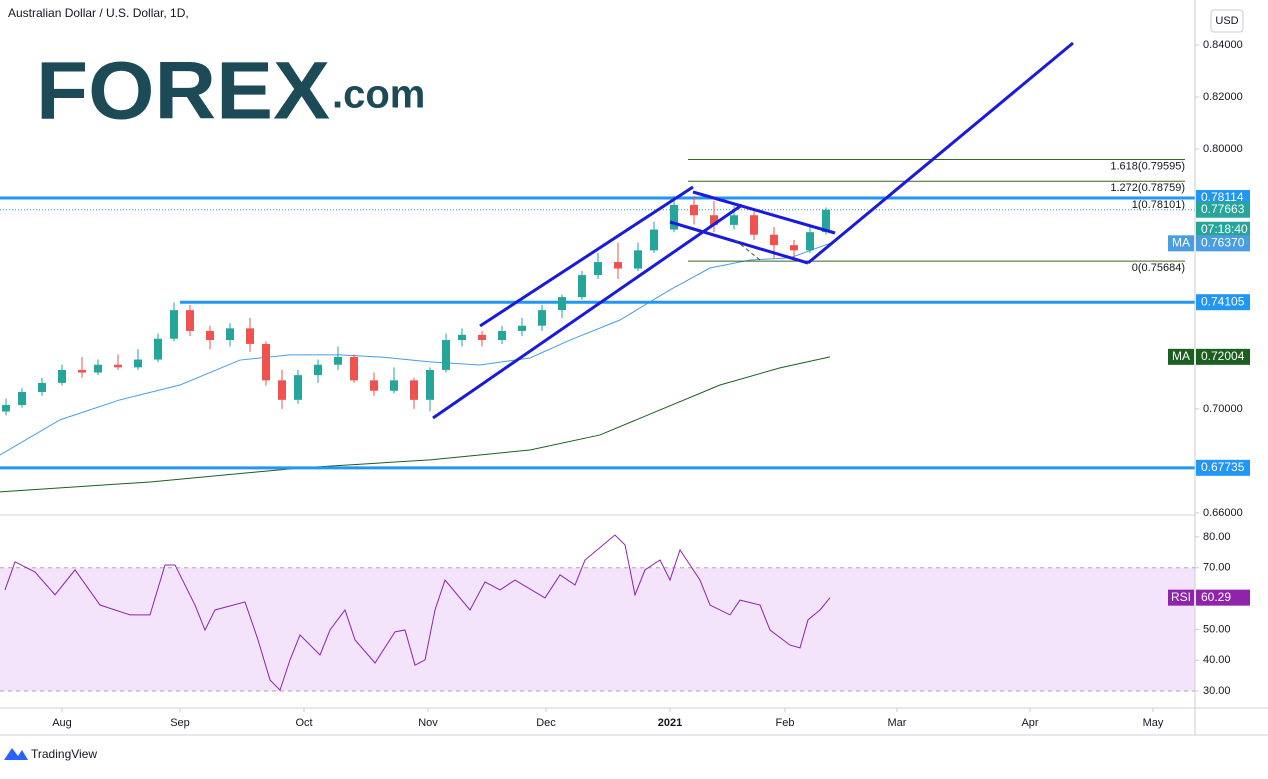  I want to click on moving-average, so click(415, 424).